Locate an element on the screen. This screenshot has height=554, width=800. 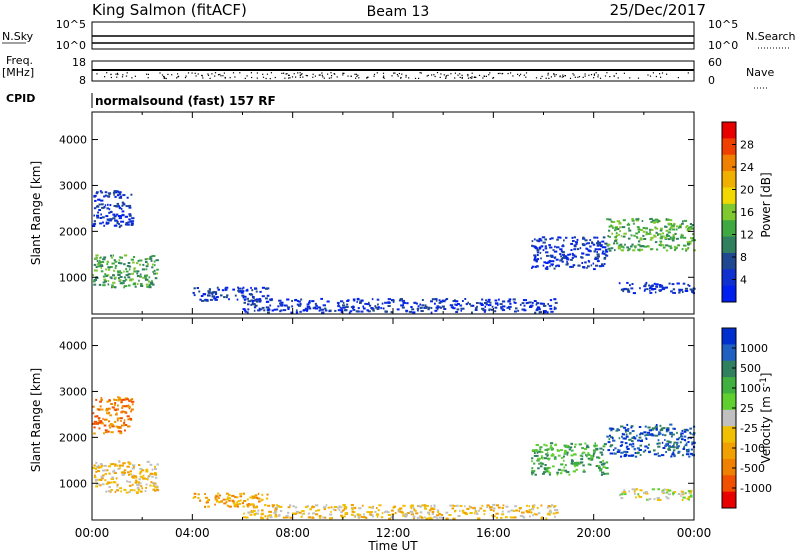
velocity-ylabel: Slant Range [km] is located at coordinates (36, 420).